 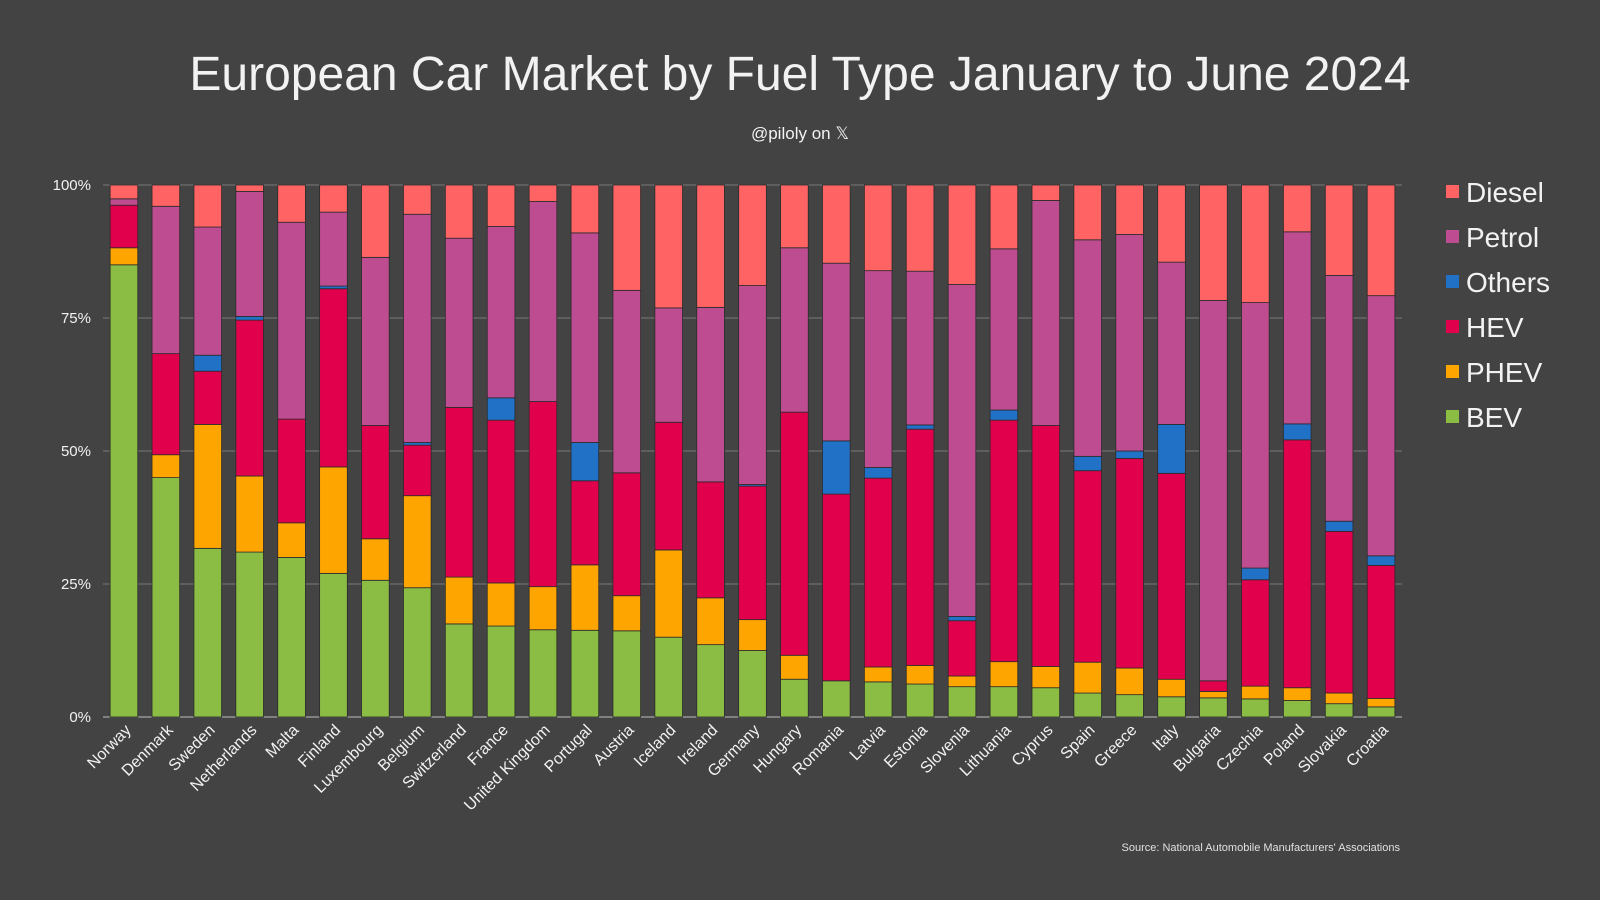 What do you see at coordinates (1505, 192) in the screenshot?
I see `legend-label: Diesel` at bounding box center [1505, 192].